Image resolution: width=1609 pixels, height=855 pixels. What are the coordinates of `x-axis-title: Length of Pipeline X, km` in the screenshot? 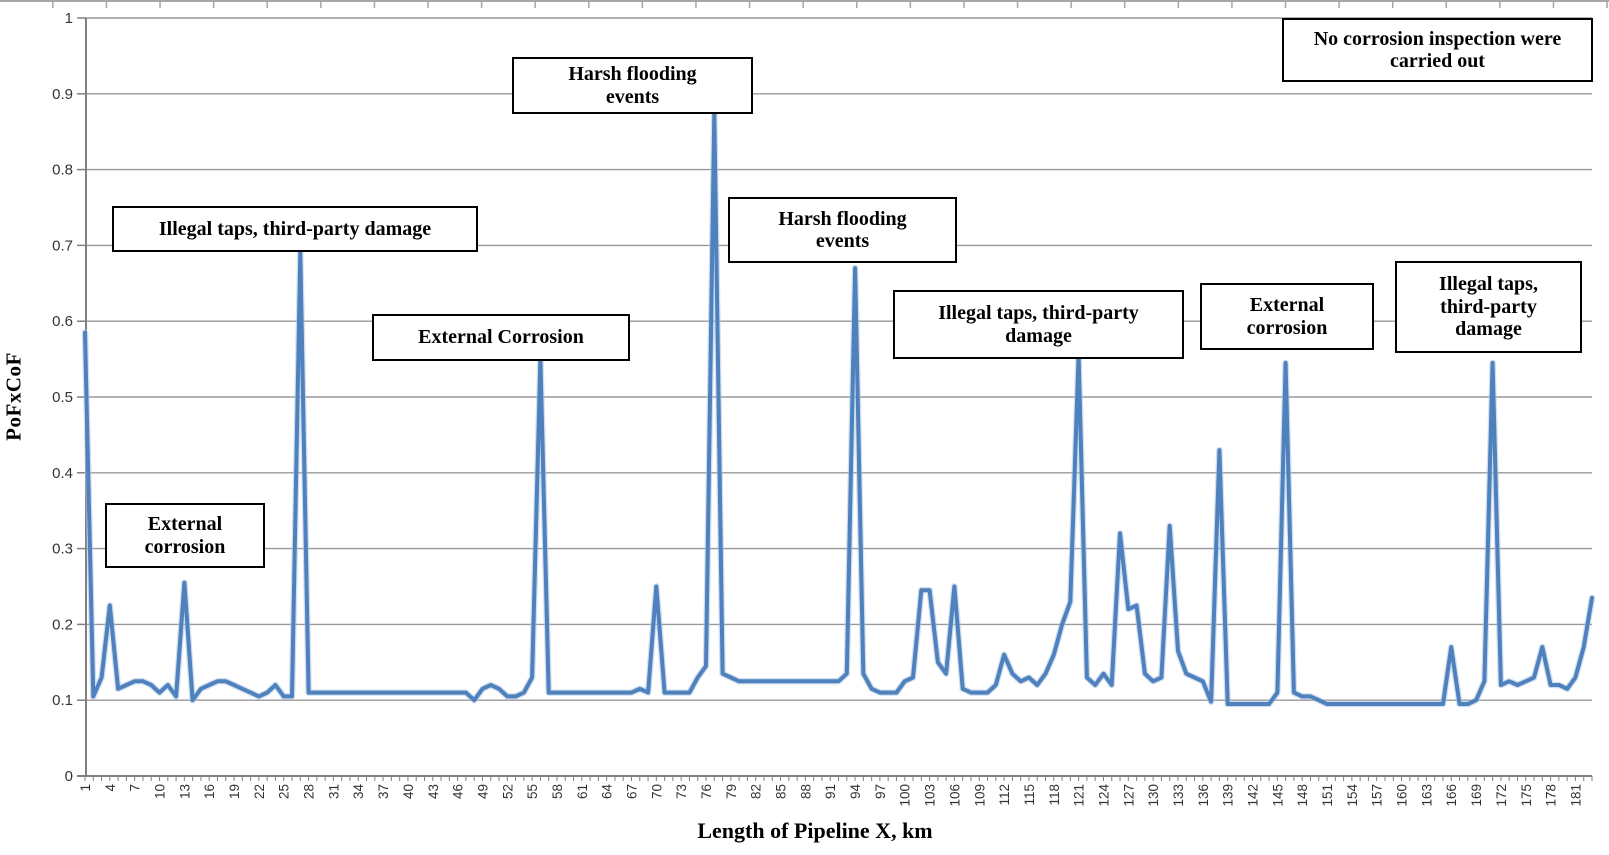 It's located at (815, 830).